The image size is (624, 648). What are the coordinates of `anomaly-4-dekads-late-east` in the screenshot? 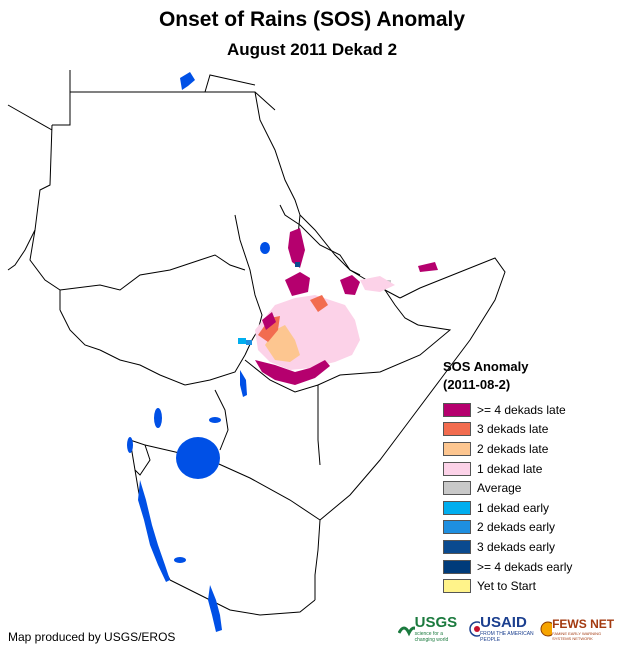 It's located at (350, 285).